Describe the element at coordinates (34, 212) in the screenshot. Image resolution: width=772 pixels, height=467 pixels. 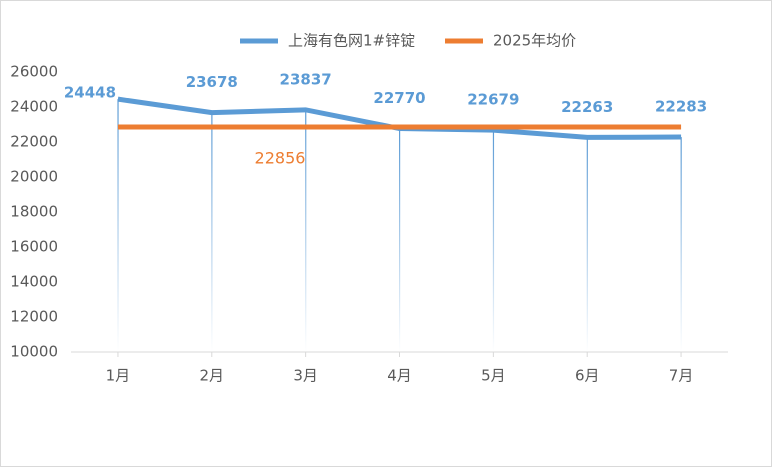
I see `y-tick-label: 18000` at that location.